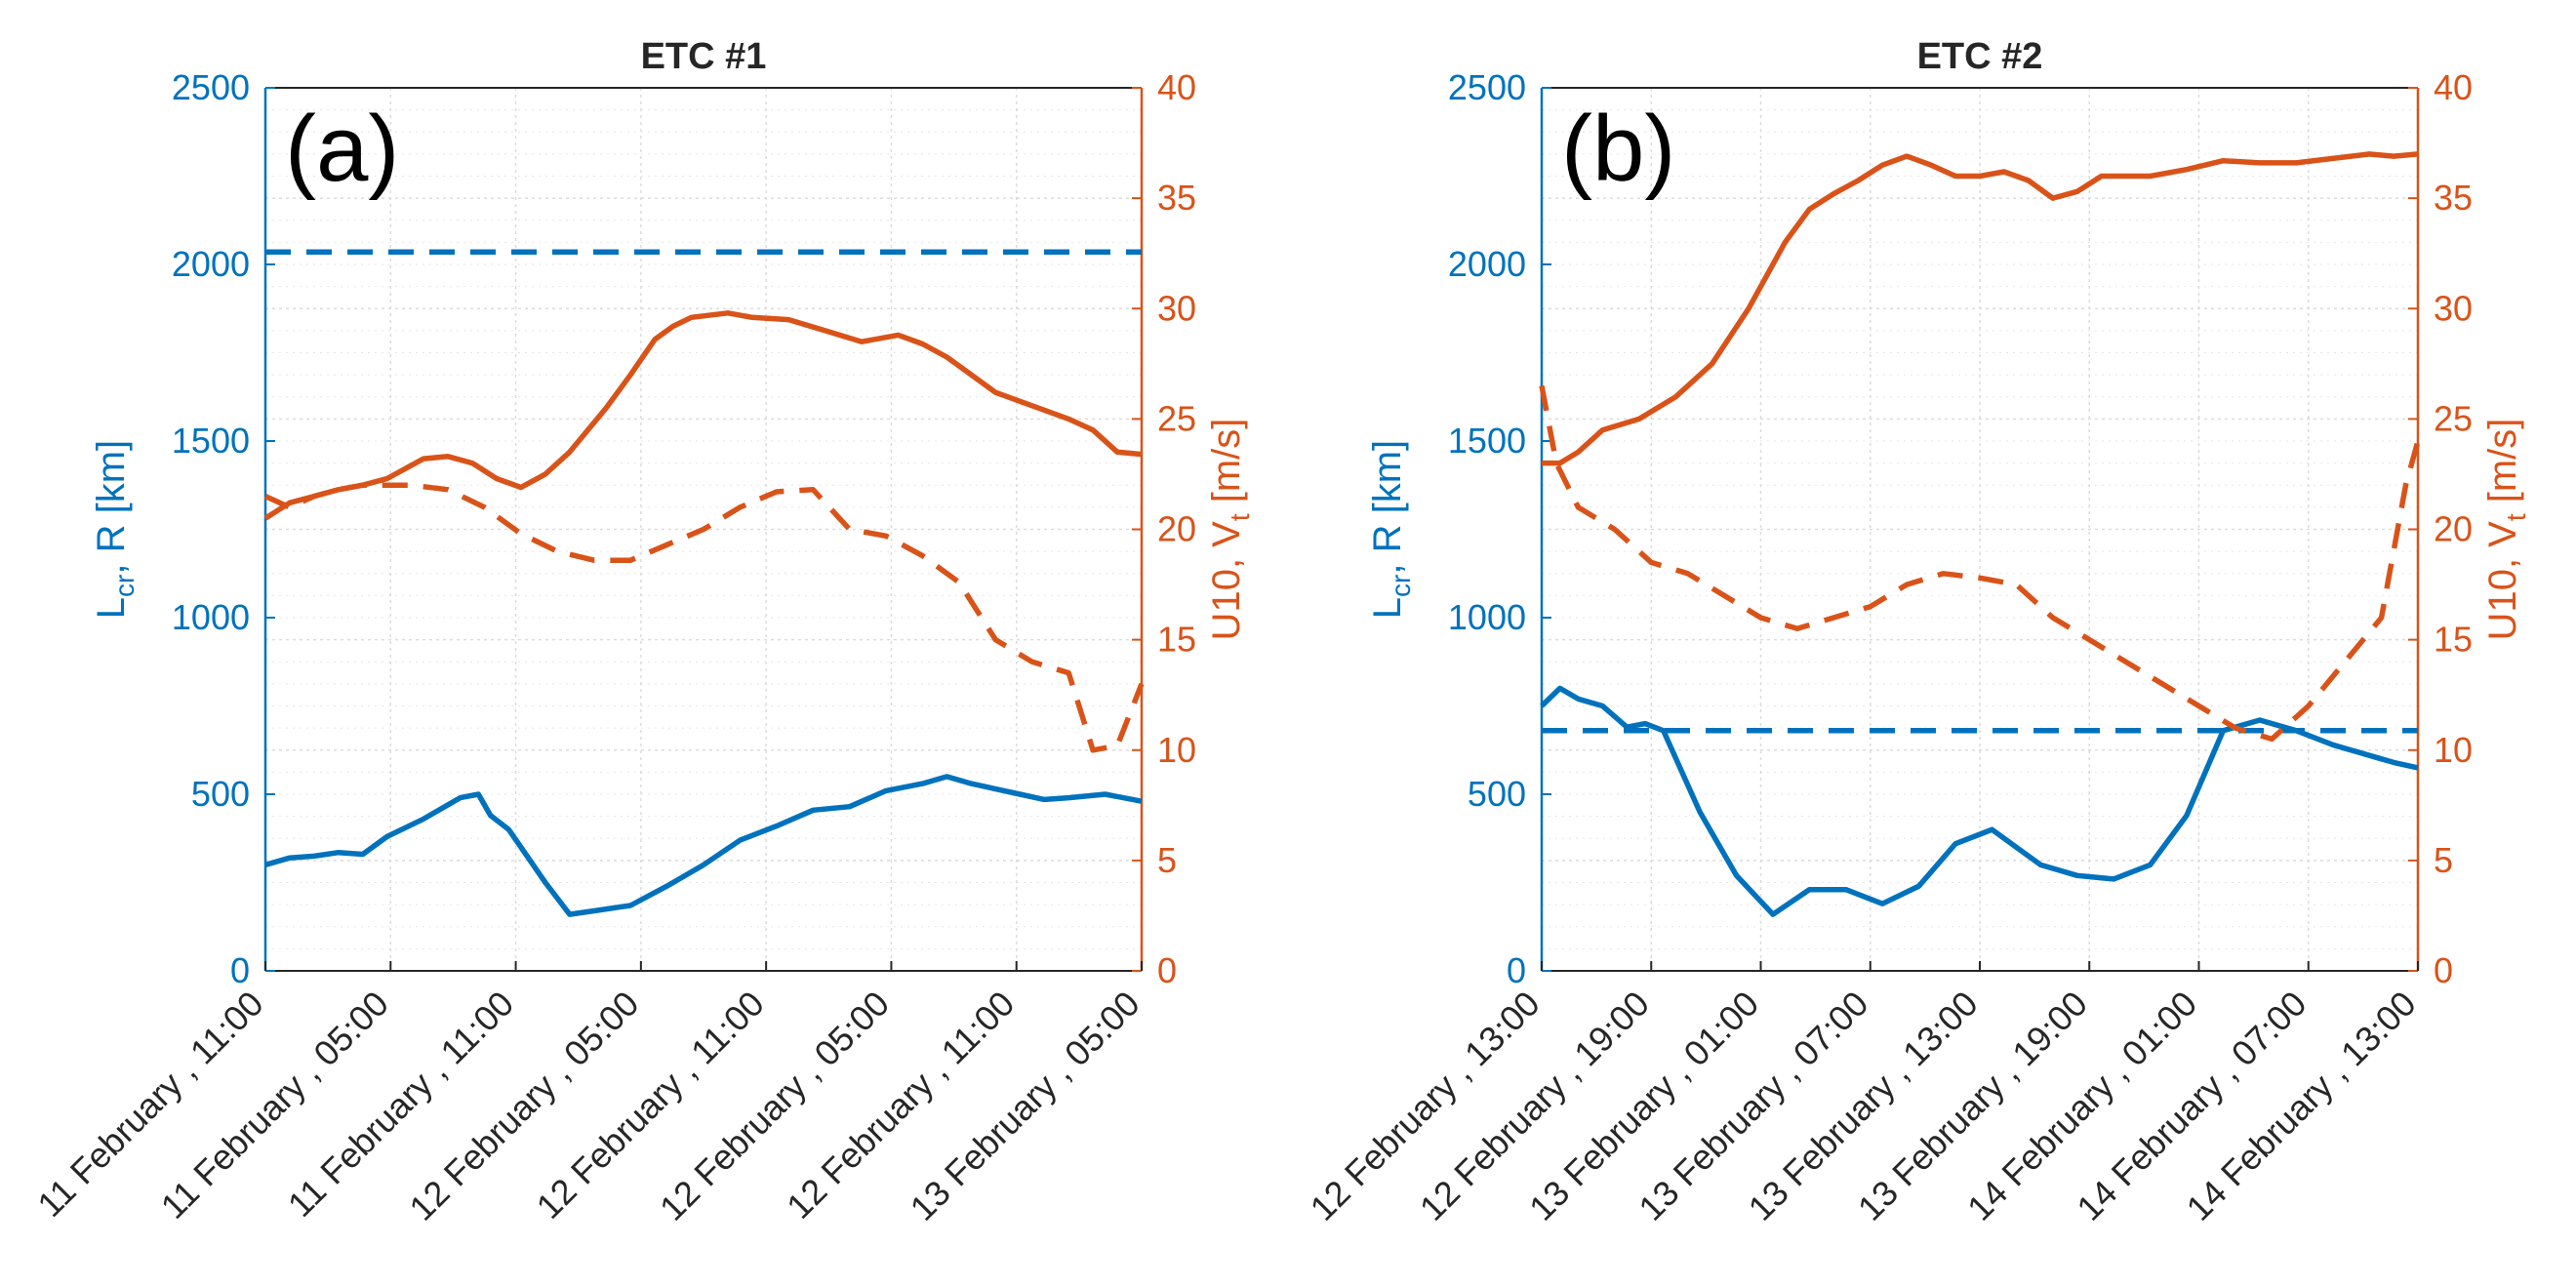 Image resolution: width=2576 pixels, height=1287 pixels. Describe the element at coordinates (274, 1105) in the screenshot. I see `x-tick-label: 11 February , 05:00` at that location.